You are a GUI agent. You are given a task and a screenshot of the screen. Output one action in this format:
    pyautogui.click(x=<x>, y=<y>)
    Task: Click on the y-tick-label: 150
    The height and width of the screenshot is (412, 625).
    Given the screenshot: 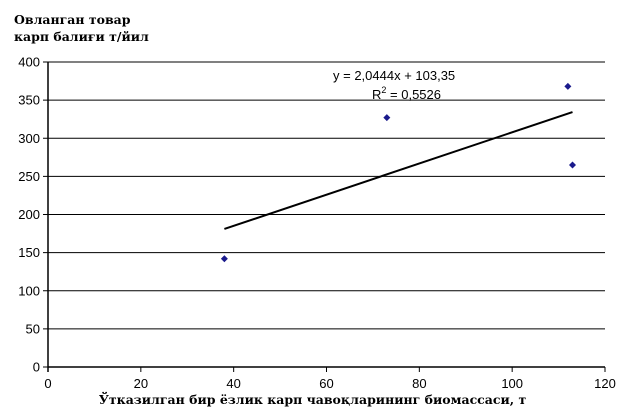 What is the action you would take?
    pyautogui.click(x=29, y=252)
    